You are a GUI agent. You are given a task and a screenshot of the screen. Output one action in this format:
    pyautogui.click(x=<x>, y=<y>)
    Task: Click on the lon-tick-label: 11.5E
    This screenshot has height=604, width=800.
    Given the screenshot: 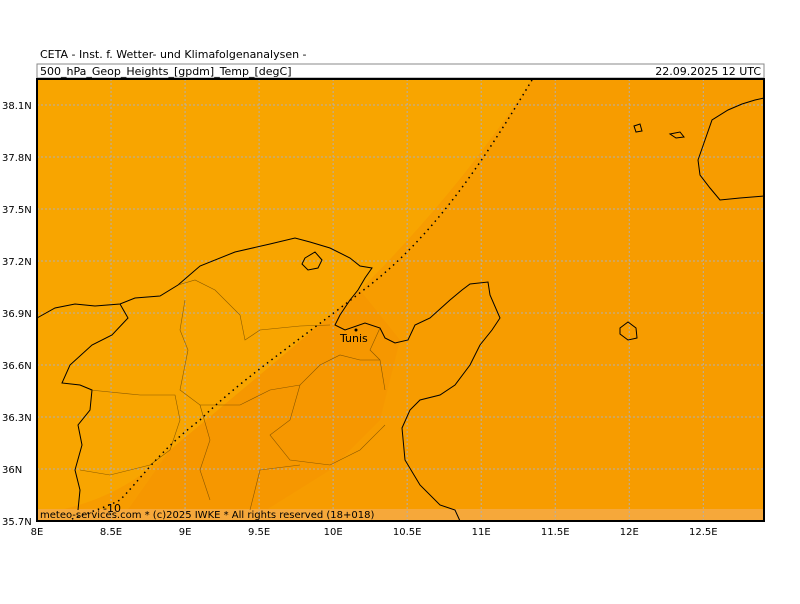 What is the action you would take?
    pyautogui.click(x=555, y=532)
    